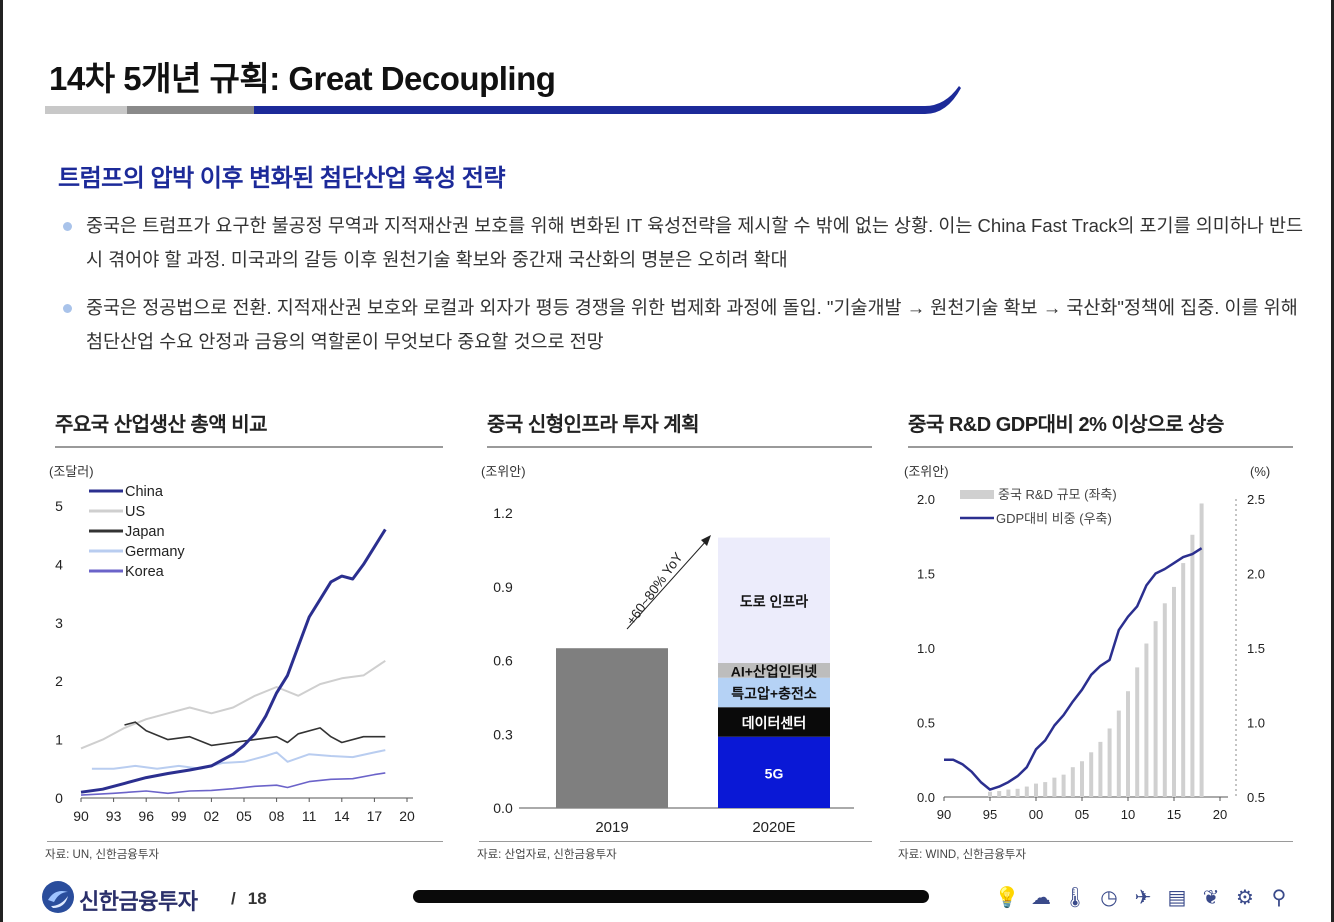 The image size is (1334, 922). Describe the element at coordinates (1036, 814) in the screenshot. I see `x-tick-label: 00` at that location.